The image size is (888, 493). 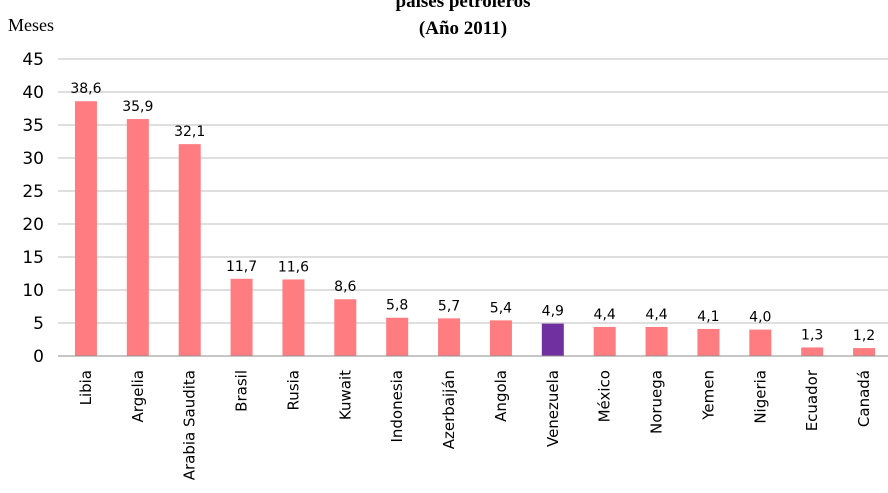 I want to click on data-label: 1,2, so click(x=864, y=336).